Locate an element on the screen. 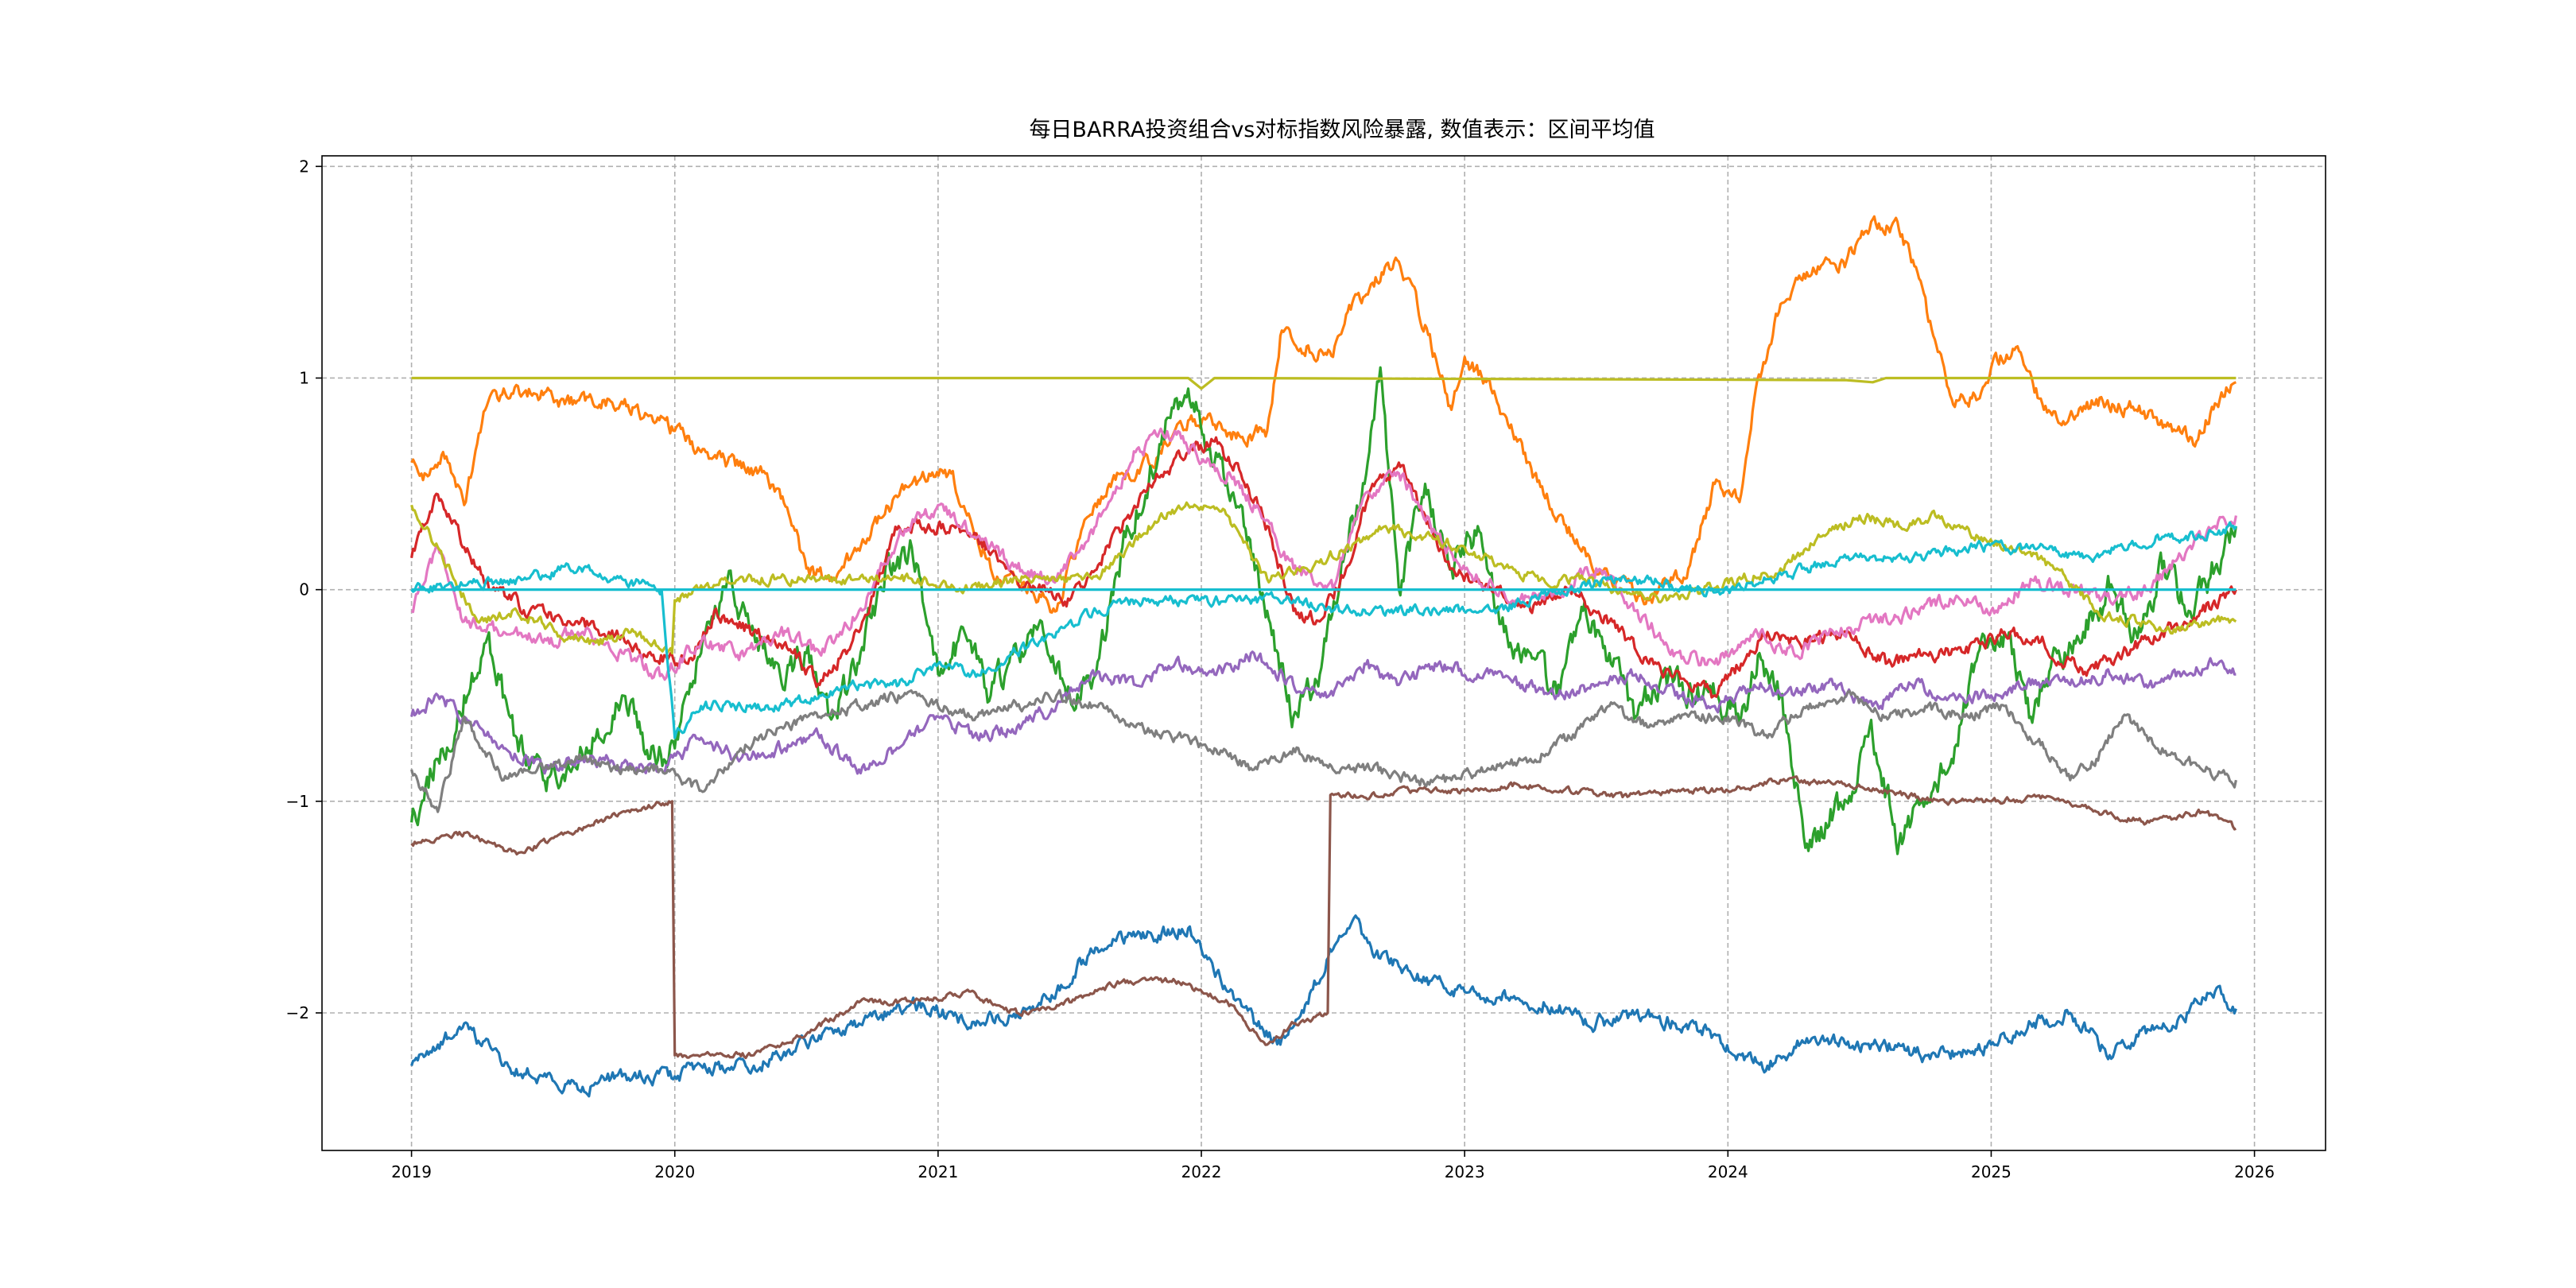 The height and width of the screenshot is (1288, 2576). y-tick-label: −2 is located at coordinates (297, 1012).